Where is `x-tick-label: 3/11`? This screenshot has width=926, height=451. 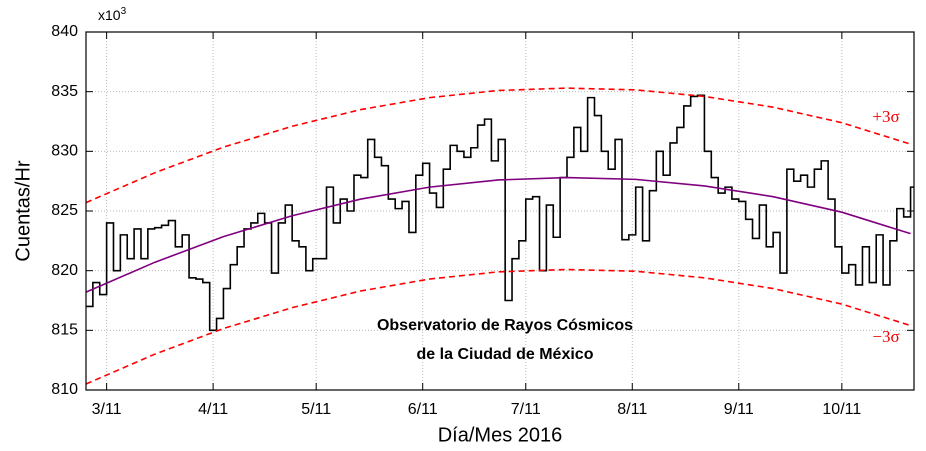 x-tick-label: 3/11 is located at coordinates (107, 409).